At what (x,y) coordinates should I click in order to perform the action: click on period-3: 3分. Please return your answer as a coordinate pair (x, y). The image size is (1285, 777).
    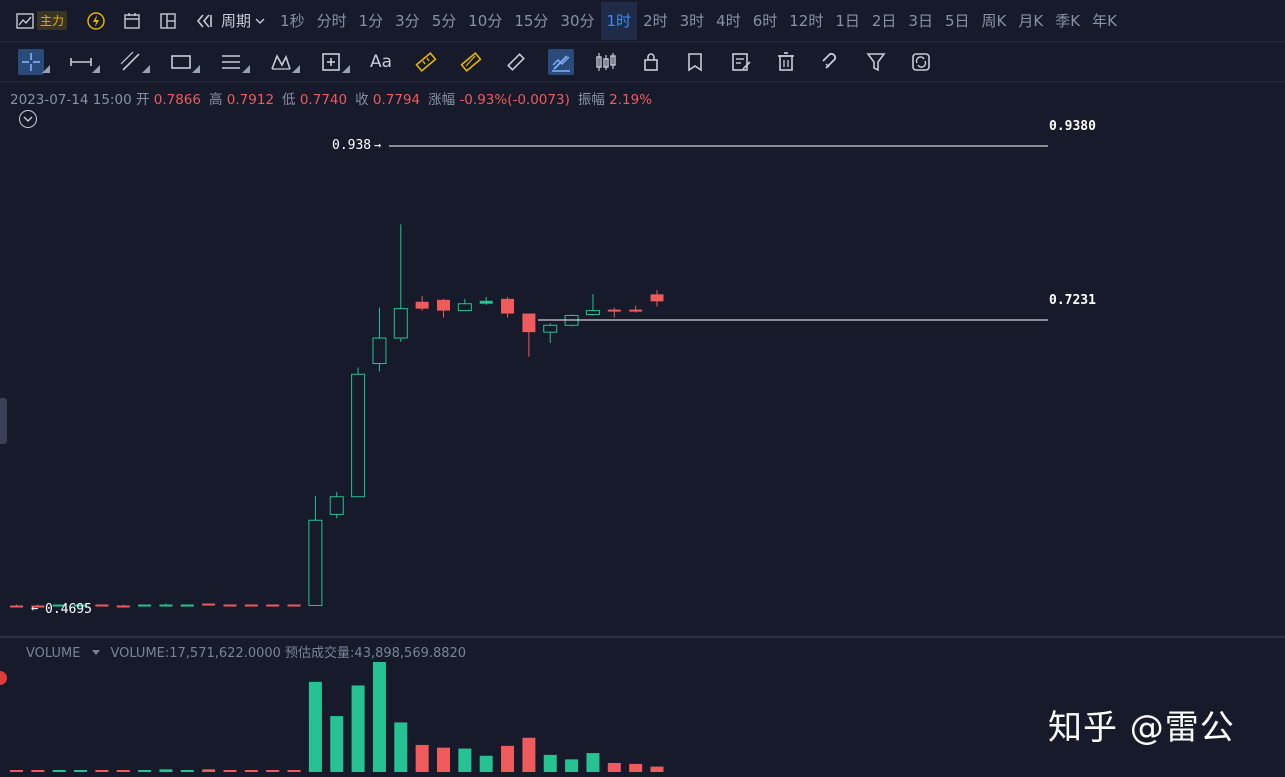
    Looking at the image, I should click on (407, 21).